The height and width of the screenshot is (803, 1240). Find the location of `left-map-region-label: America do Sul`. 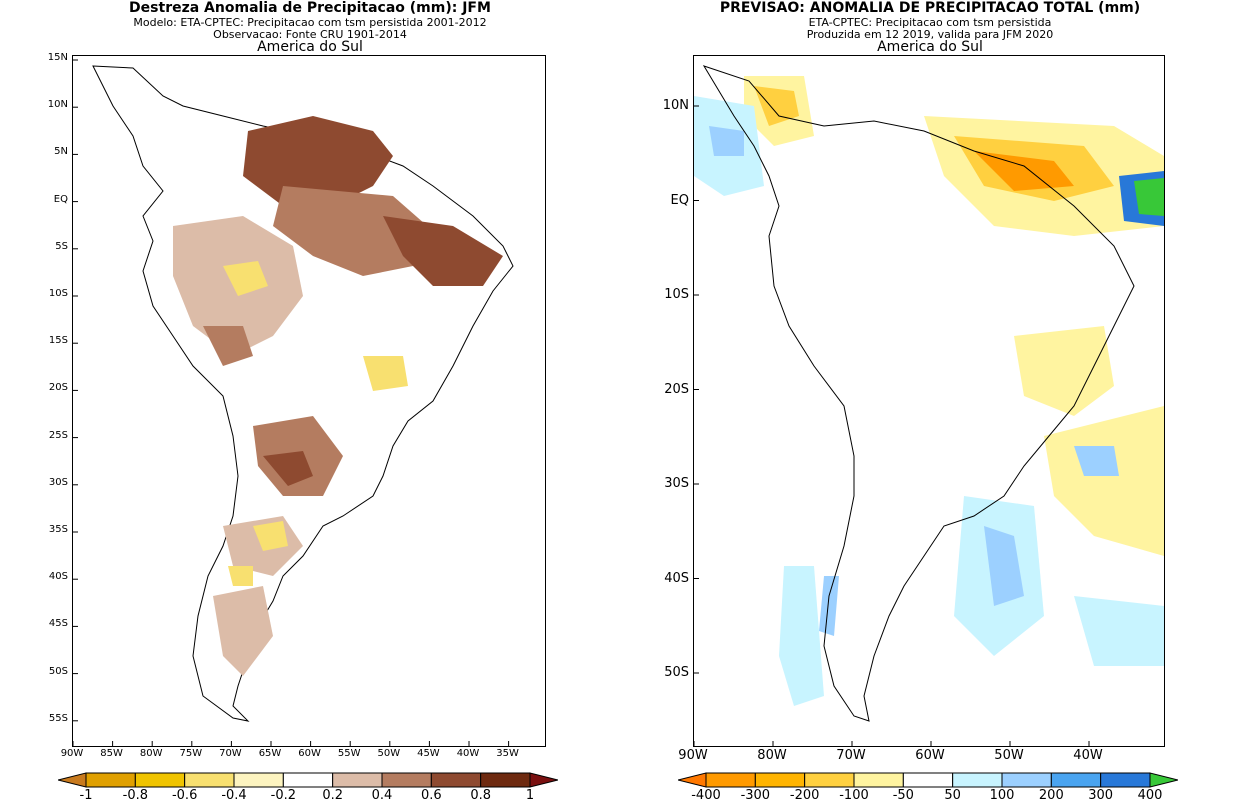

left-map-region-label: America do Sul is located at coordinates (310, 47).